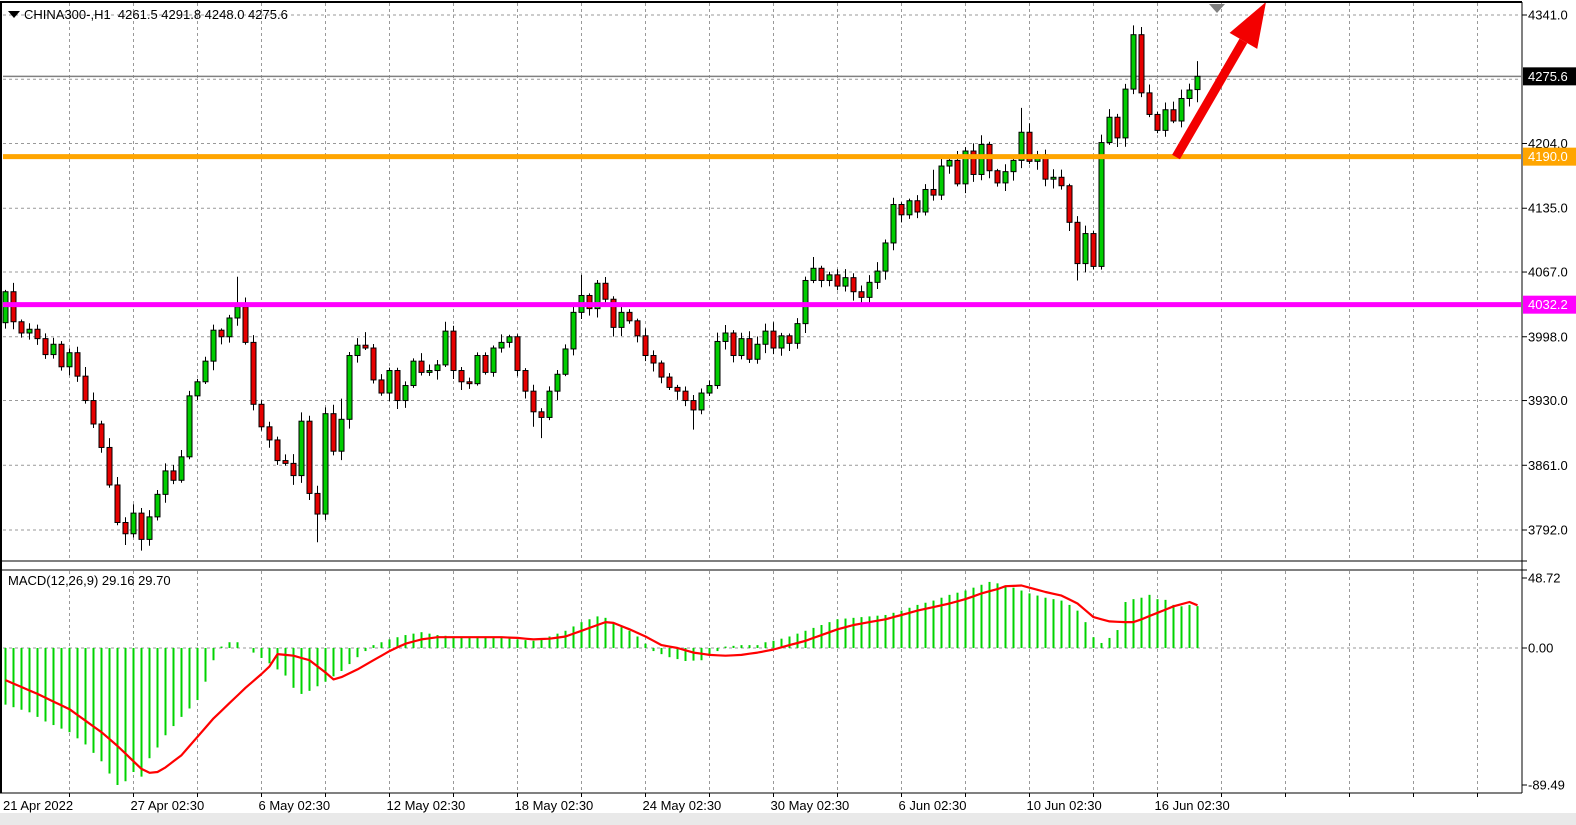  I want to click on price-axis-label: 3792.0, so click(1548, 530).